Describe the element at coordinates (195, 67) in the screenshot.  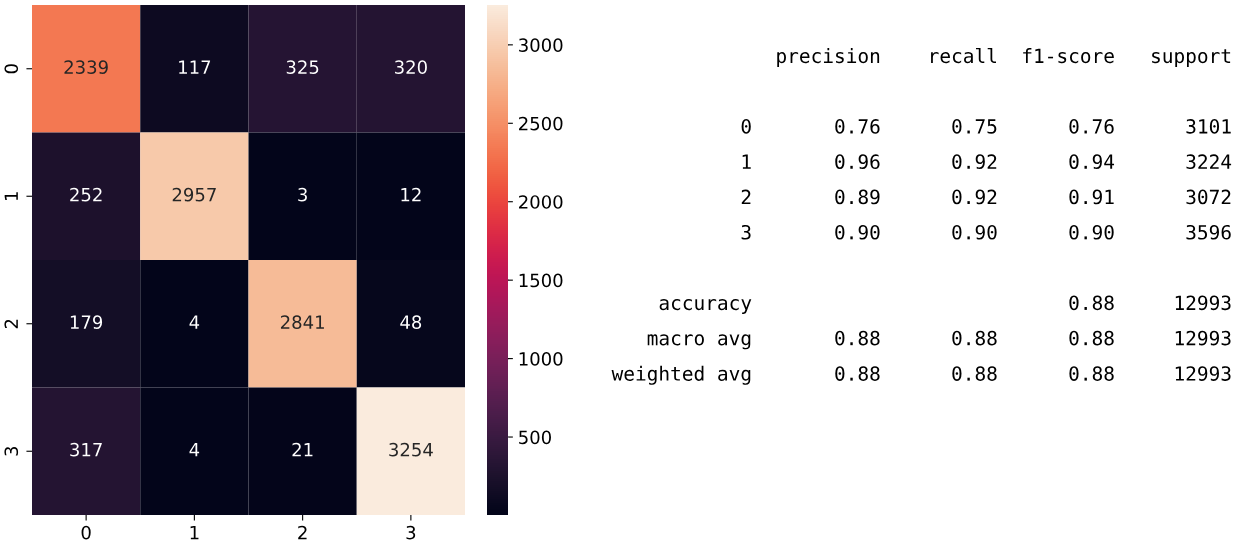
I see `data-label: 117` at that location.